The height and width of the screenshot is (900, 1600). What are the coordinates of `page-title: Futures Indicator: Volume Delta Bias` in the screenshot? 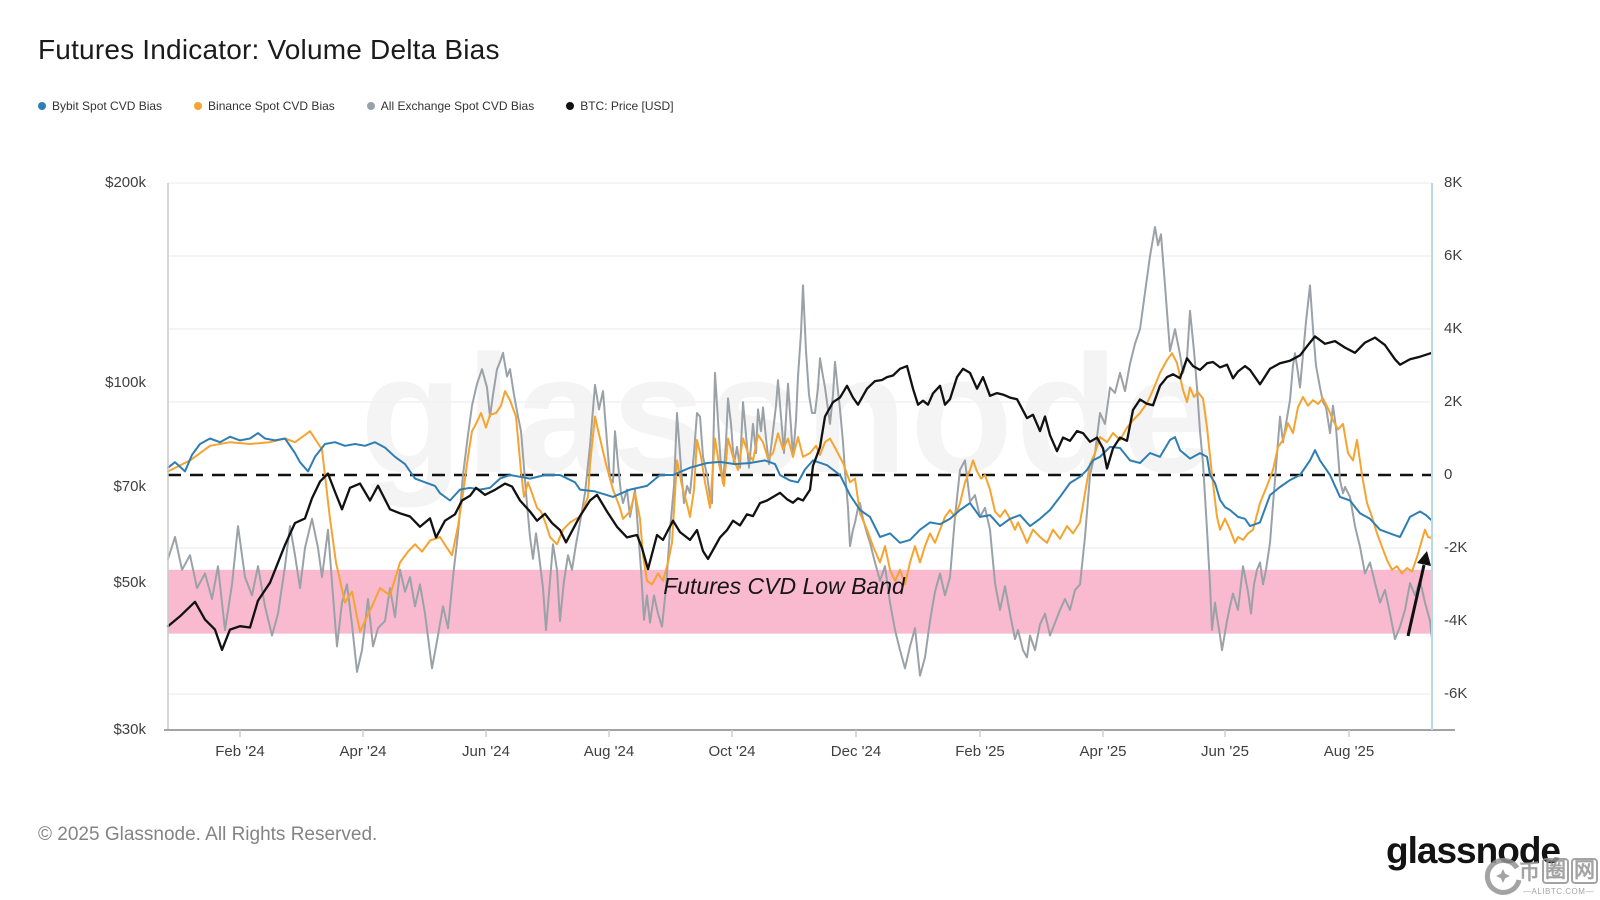 It's located at (269, 49).